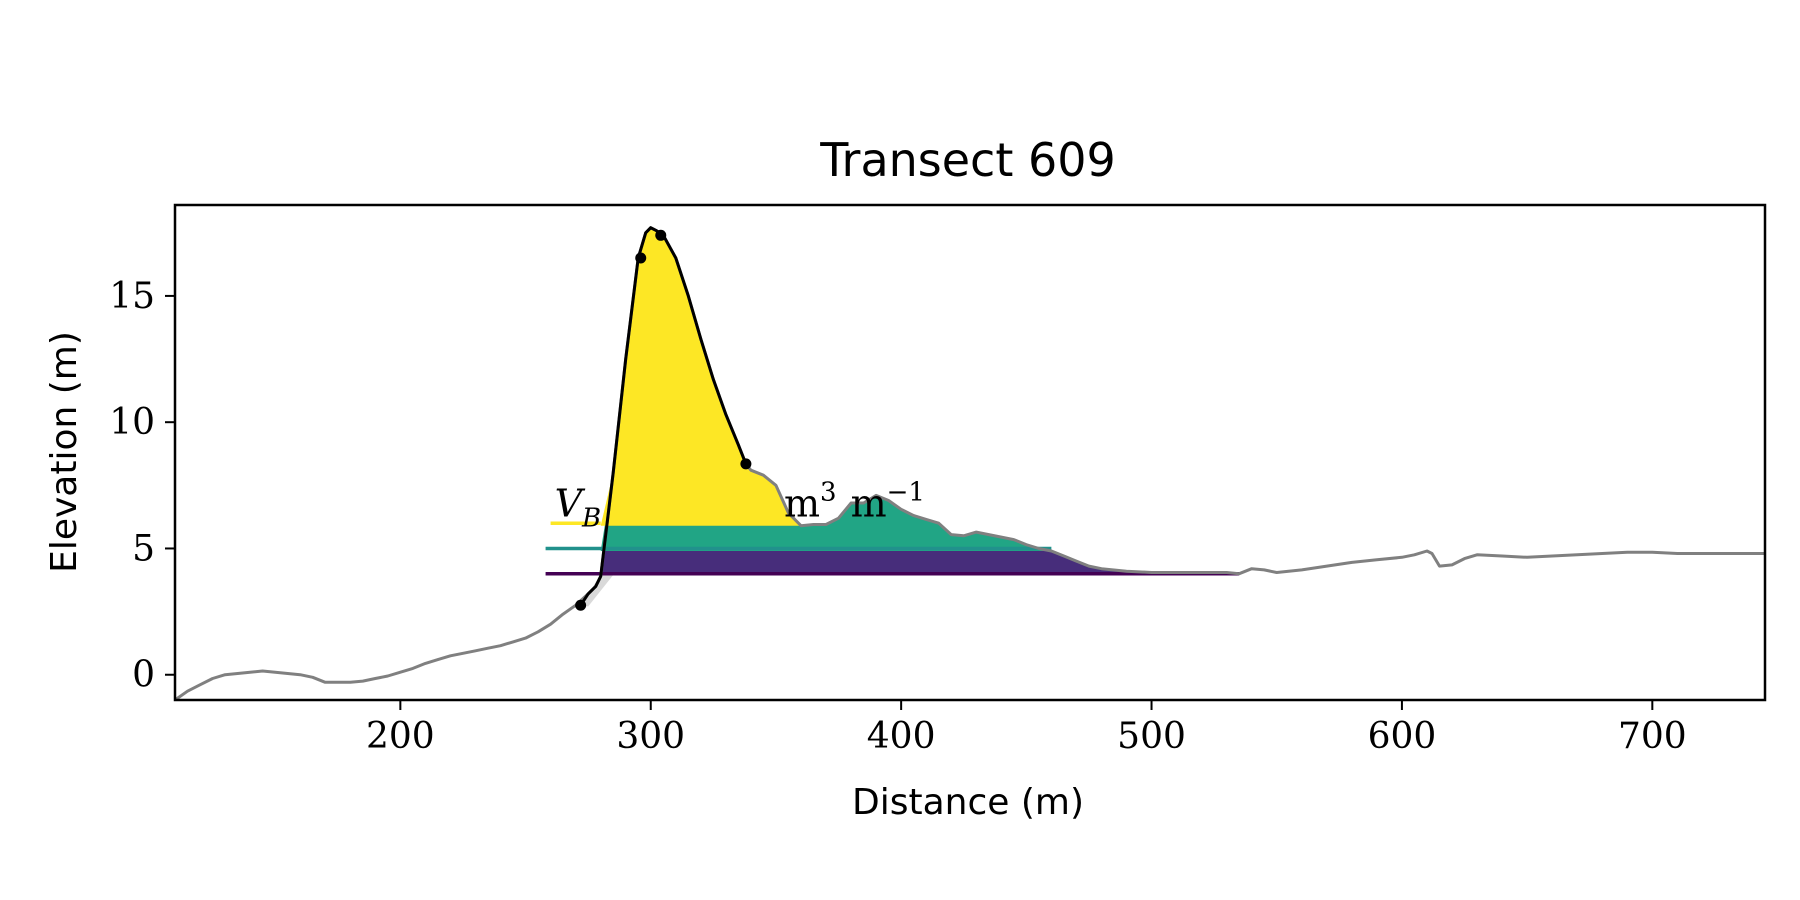 The height and width of the screenshot is (900, 1800). I want to click on volume-fill-top, so click(700, 376).